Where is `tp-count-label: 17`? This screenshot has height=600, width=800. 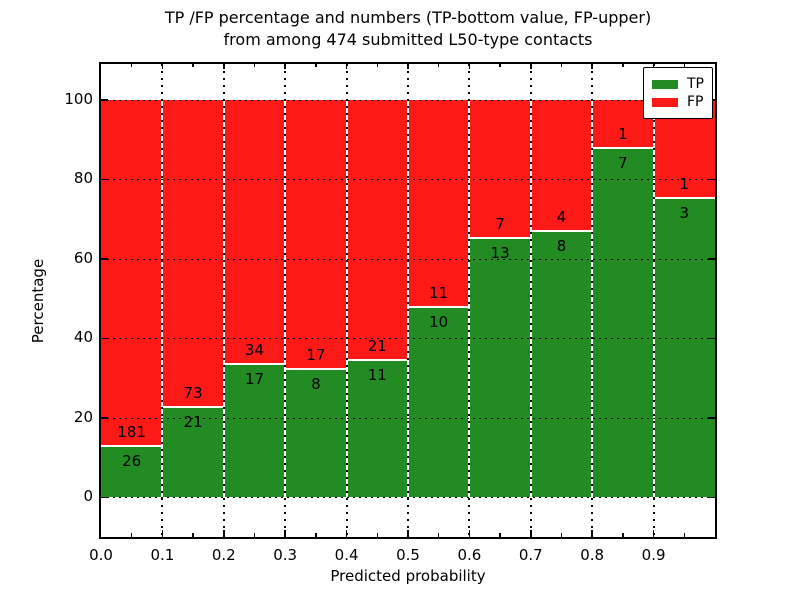 tp-count-label: 17 is located at coordinates (254, 378).